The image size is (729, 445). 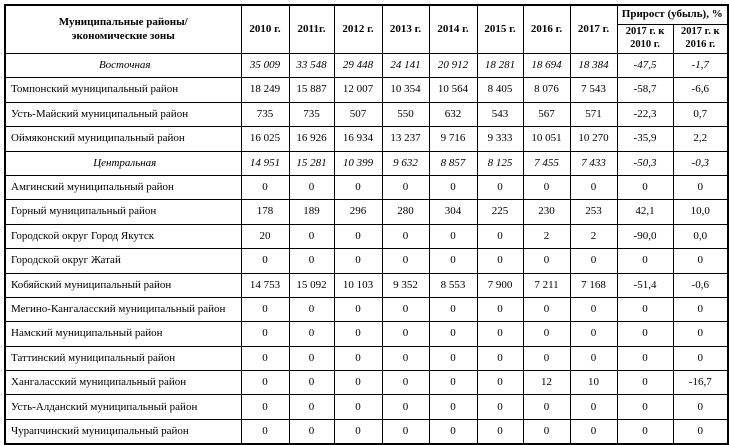 What do you see at coordinates (123, 212) in the screenshot?
I see `district-name: Горный муниципальный район` at bounding box center [123, 212].